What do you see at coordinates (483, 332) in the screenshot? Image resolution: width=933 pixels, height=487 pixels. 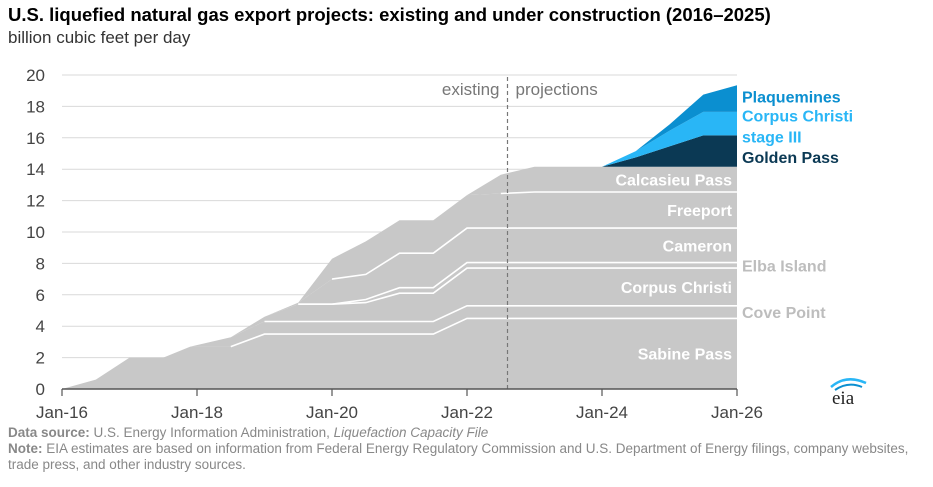 I see `separator-sabine-pass` at bounding box center [483, 332].